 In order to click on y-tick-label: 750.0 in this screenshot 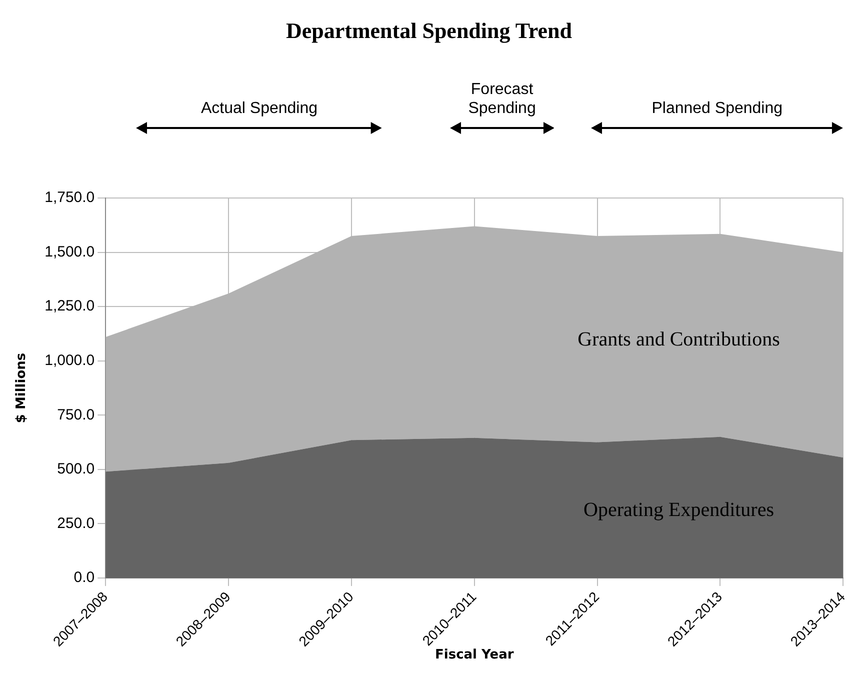, I will do `click(76, 415)`.